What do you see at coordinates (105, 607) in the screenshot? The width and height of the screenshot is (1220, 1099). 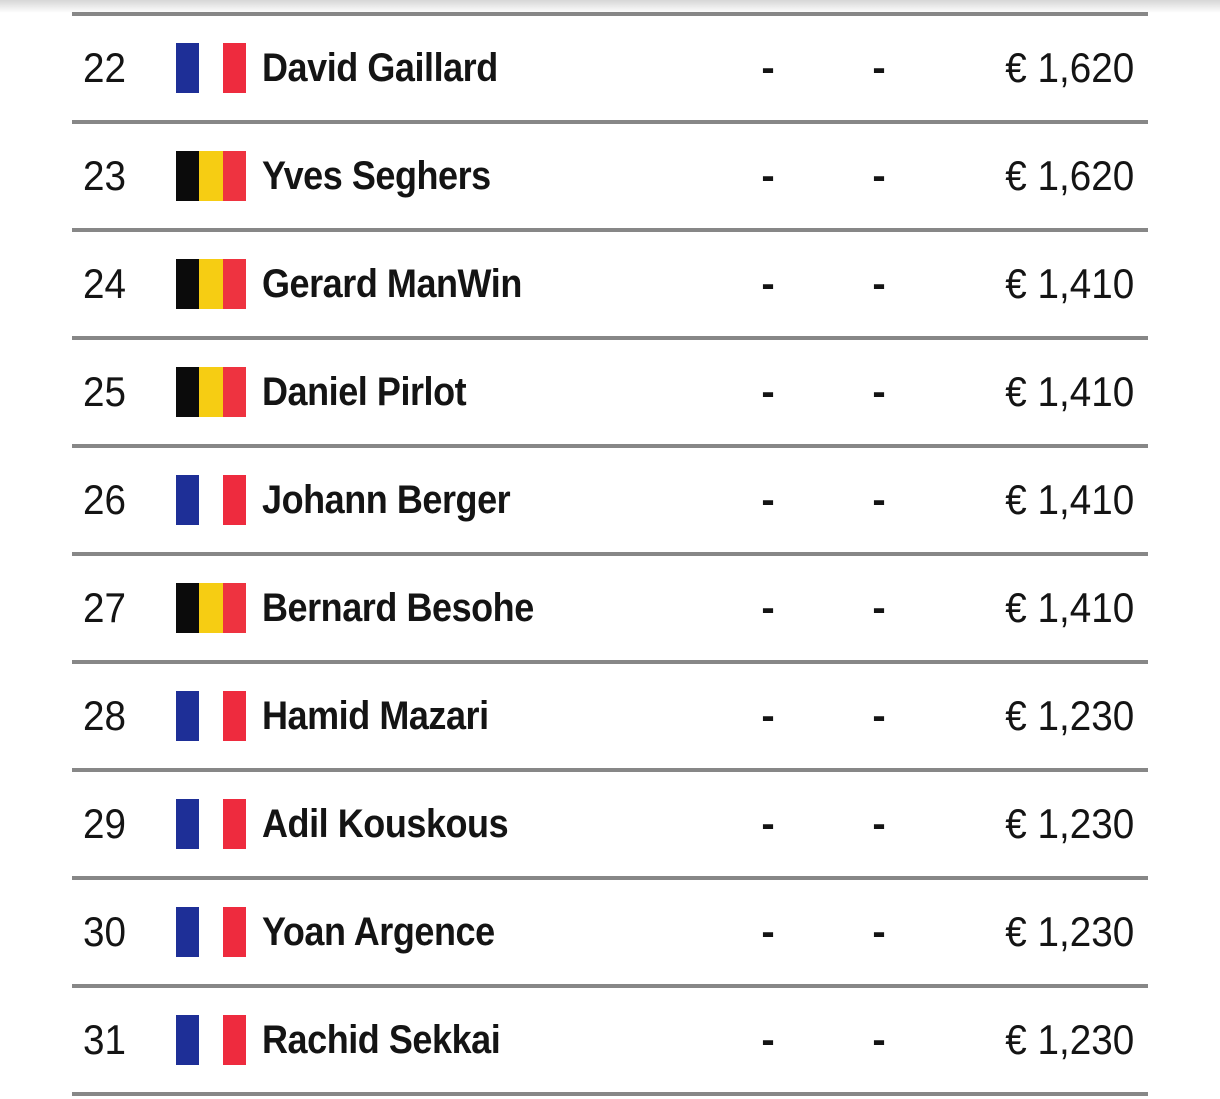 I see `rank-cell: 27` at bounding box center [105, 607].